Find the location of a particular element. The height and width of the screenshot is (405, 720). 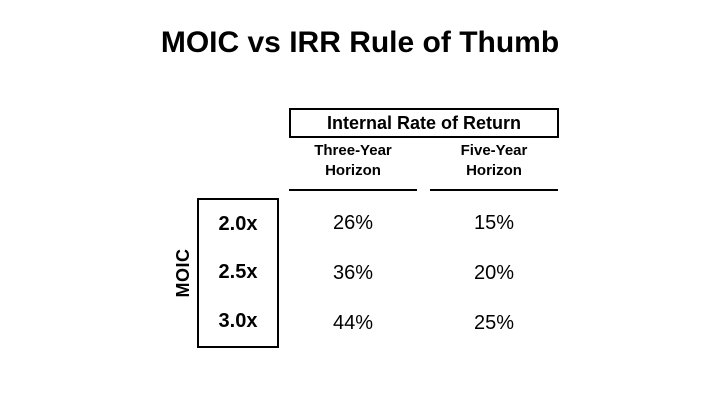

value-column-three-year: 26% 36% 44% is located at coordinates (353, 273).